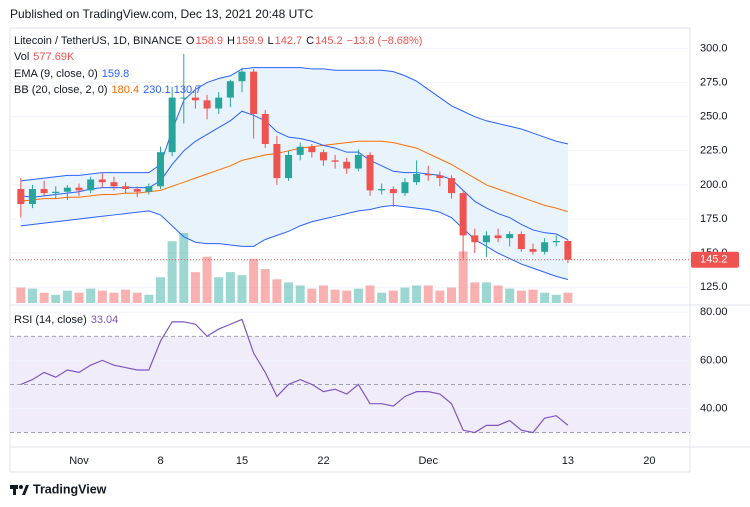 Image resolution: width=750 pixels, height=507 pixels. I want to click on ohlc-value: 158.9, so click(209, 41).